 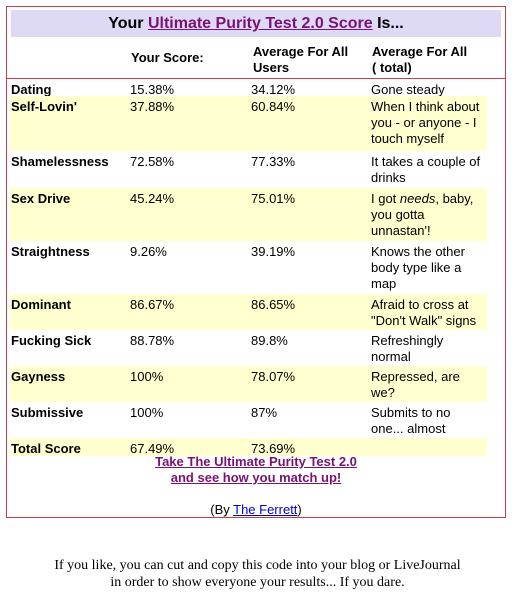 I want to click on table-row: Dating 15.38% 34.12% Gone steady, so click(x=256, y=88).